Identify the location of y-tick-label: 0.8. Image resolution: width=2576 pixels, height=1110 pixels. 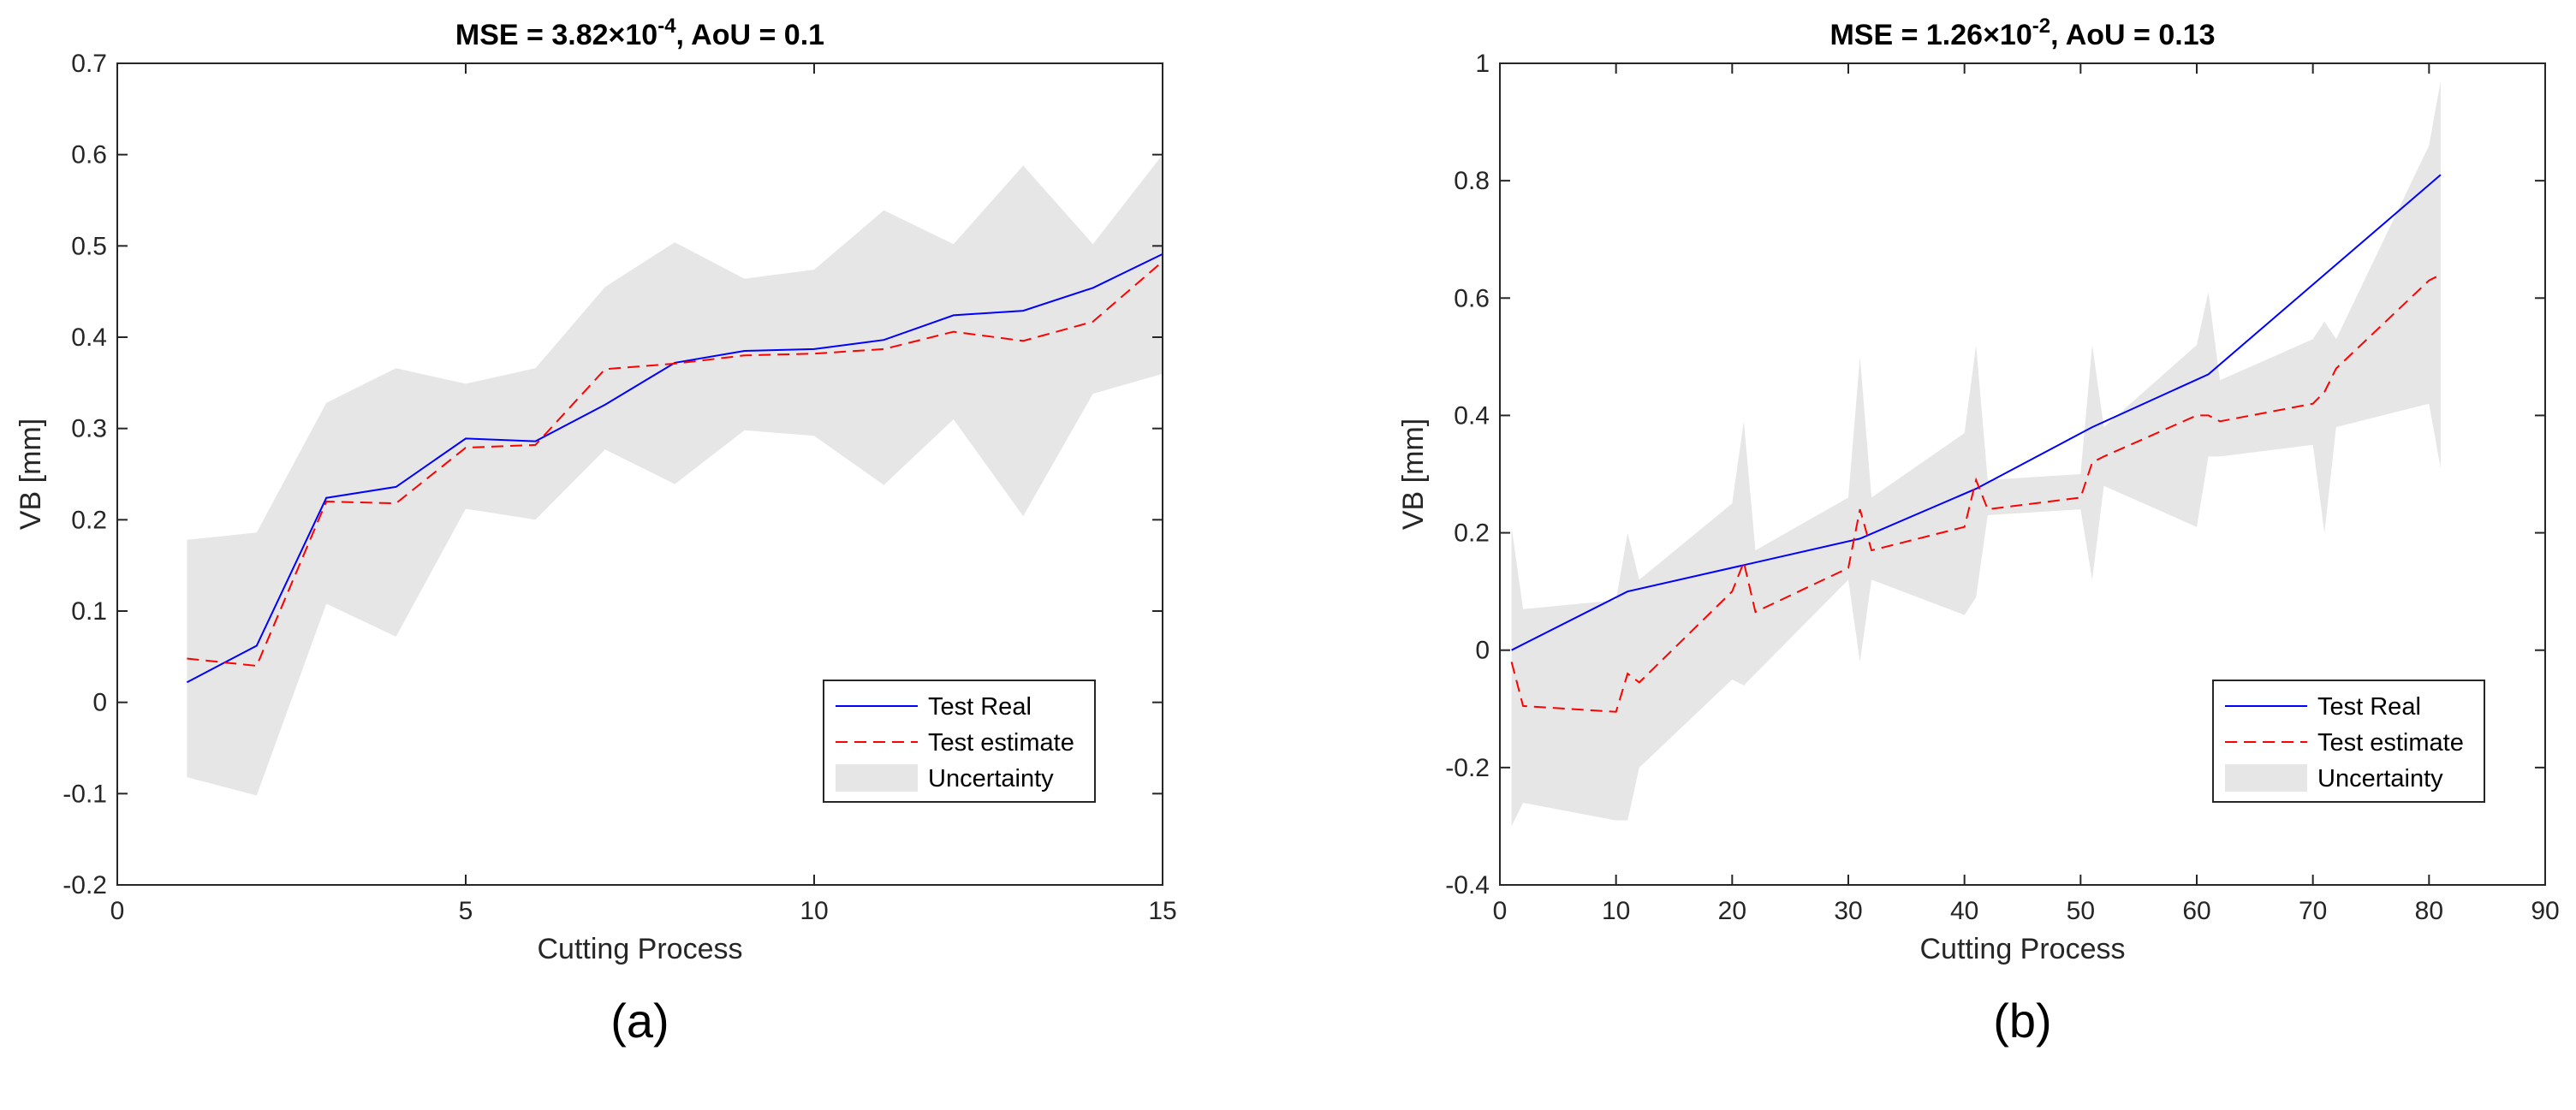
(1472, 181).